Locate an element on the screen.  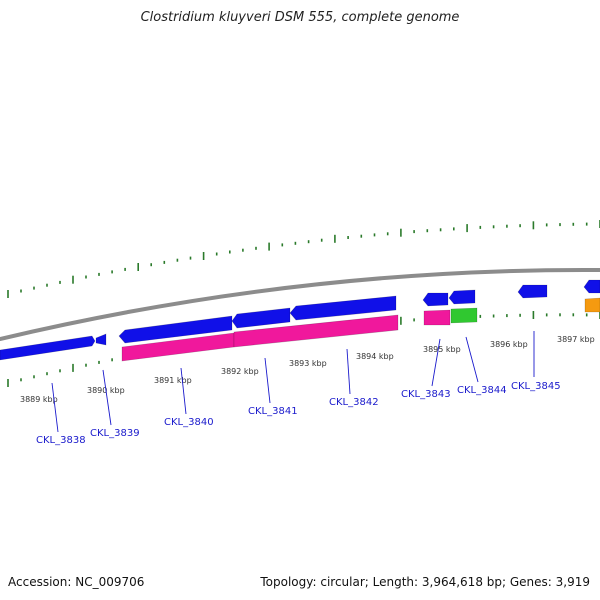
gene-arrow-c is located at coordinates (175, 329).